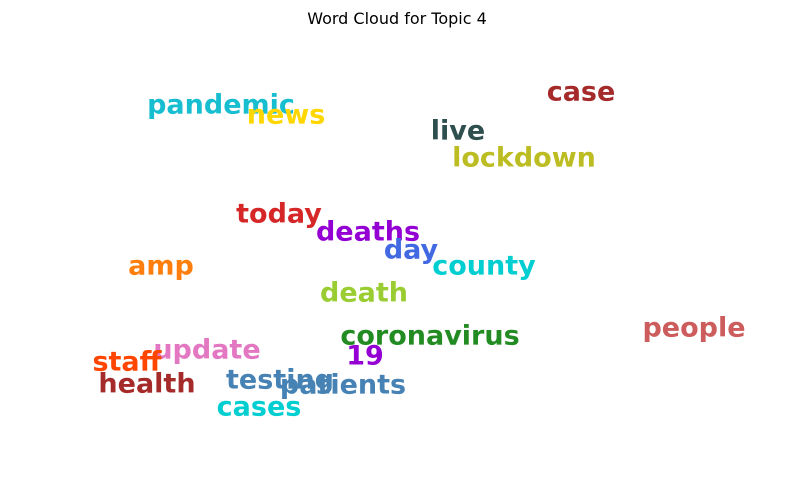 This screenshot has width=794, height=504. I want to click on word-staff: staff, so click(127, 362).